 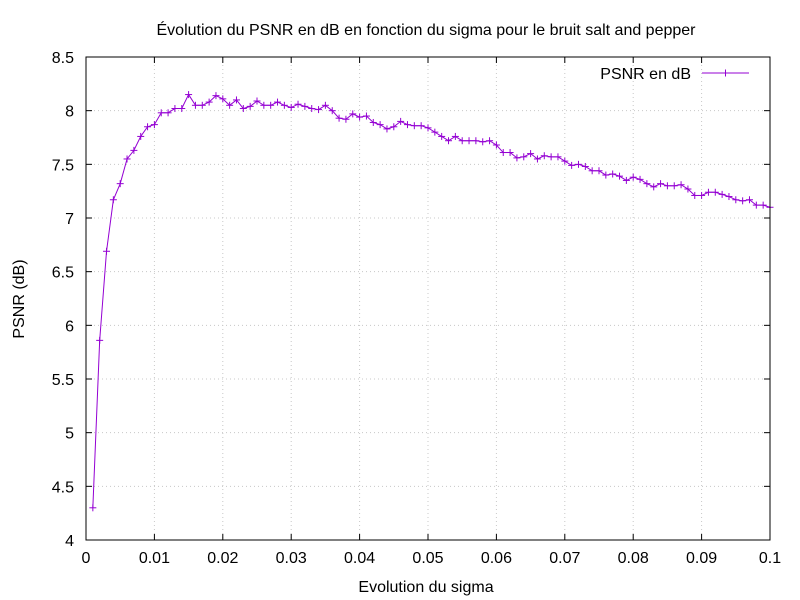 What do you see at coordinates (69, 326) in the screenshot?
I see `y-tick-label: 6` at bounding box center [69, 326].